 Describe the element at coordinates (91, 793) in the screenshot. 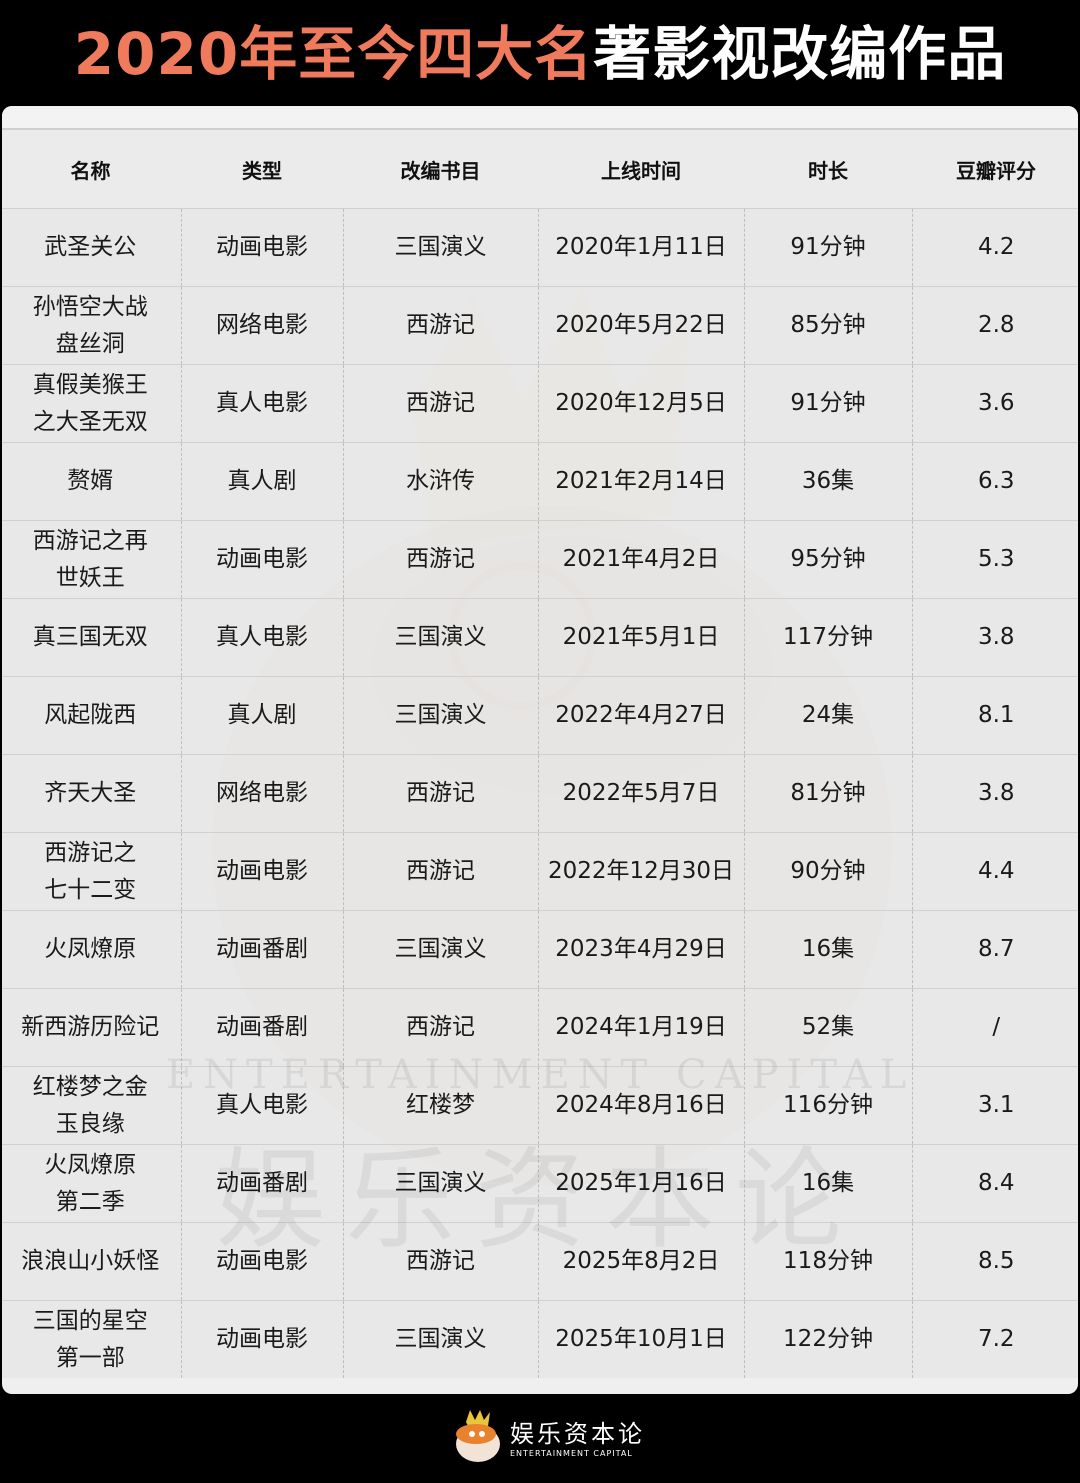

I see `cell-name: 齐天大圣` at that location.